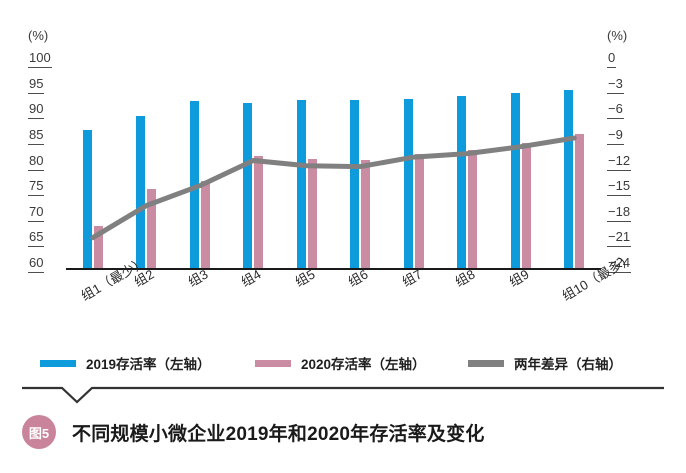 This screenshot has width=686, height=473. Describe the element at coordinates (343, 396) in the screenshot. I see `section-divider` at that location.